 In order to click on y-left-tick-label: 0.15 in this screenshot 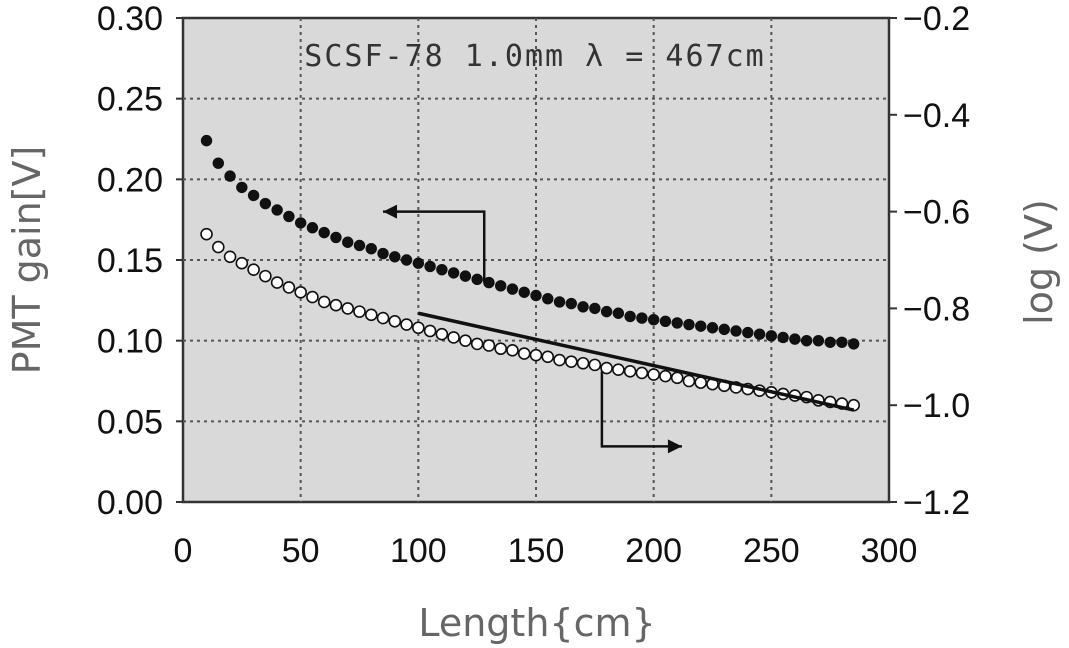, I will do `click(130, 261)`.